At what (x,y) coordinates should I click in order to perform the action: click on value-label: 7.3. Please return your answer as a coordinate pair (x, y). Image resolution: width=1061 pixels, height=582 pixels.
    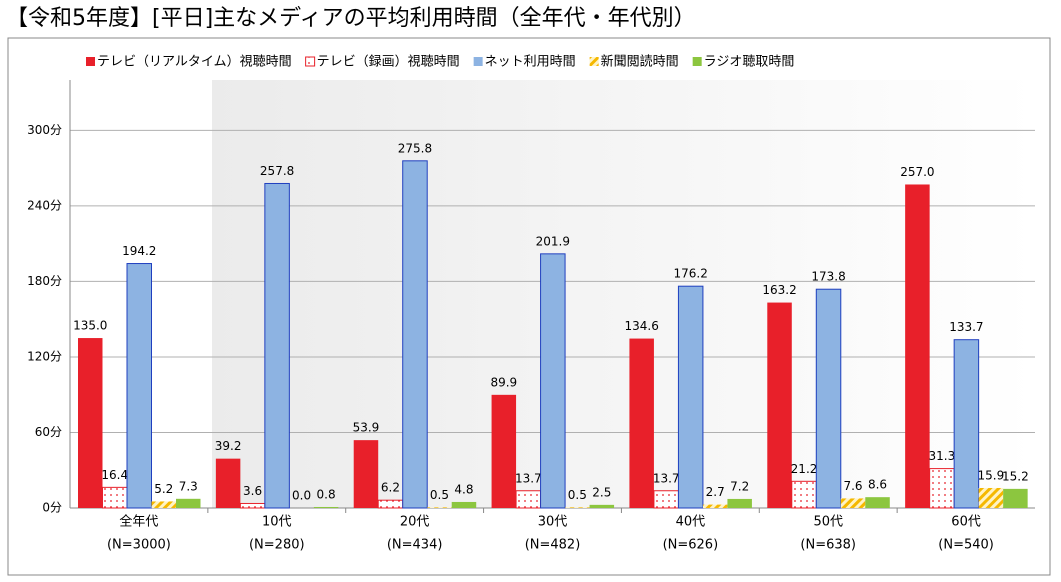
    Looking at the image, I should click on (188, 486).